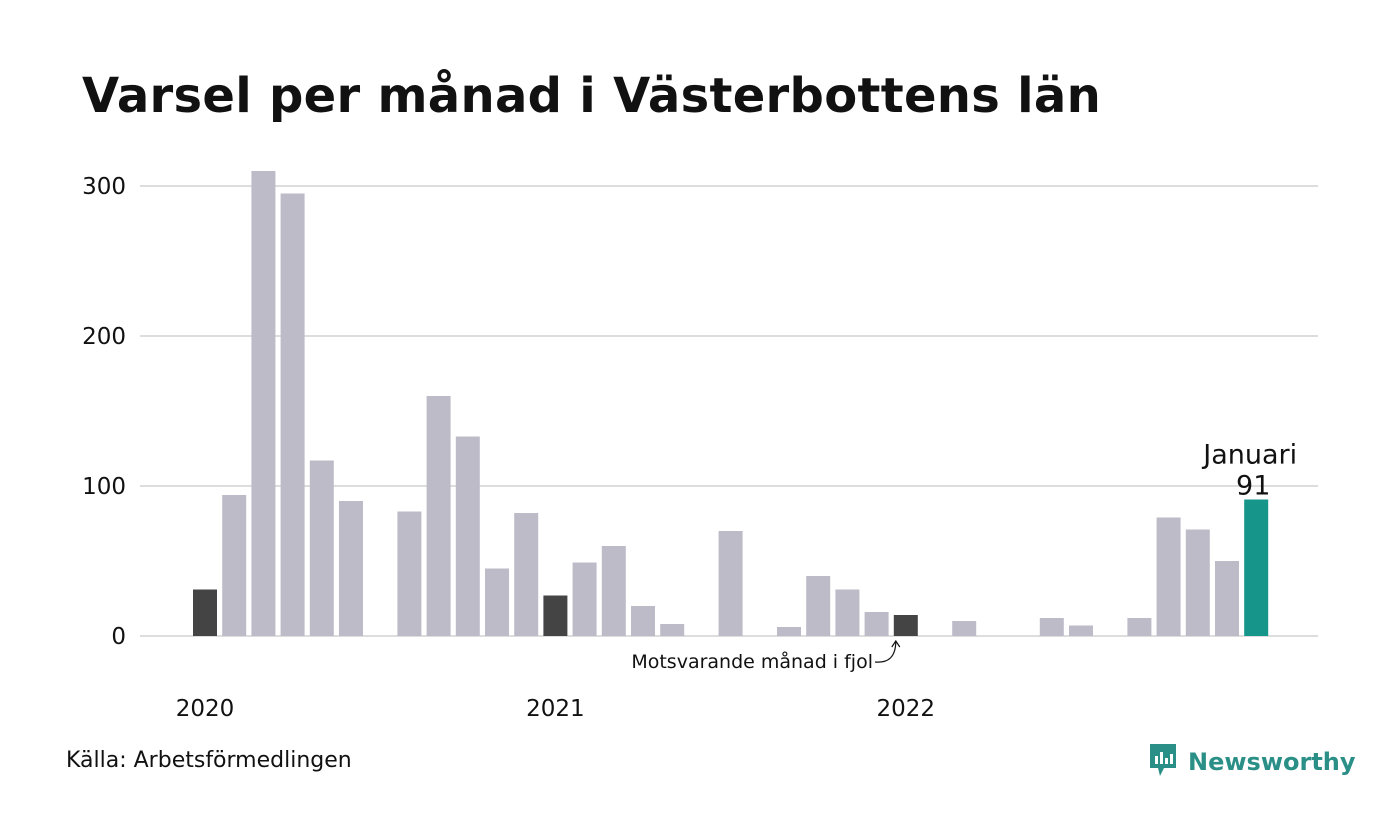 The image size is (1400, 840). I want to click on highlight-value-label: 91, so click(1253, 486).